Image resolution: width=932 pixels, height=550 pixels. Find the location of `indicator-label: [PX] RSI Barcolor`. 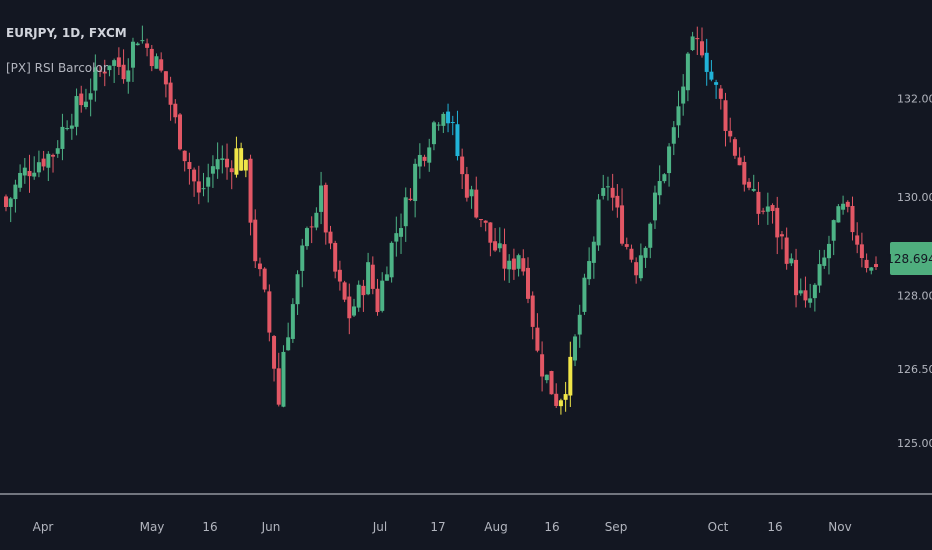

indicator-label: [PX] RSI Barcolor is located at coordinates (57, 68).